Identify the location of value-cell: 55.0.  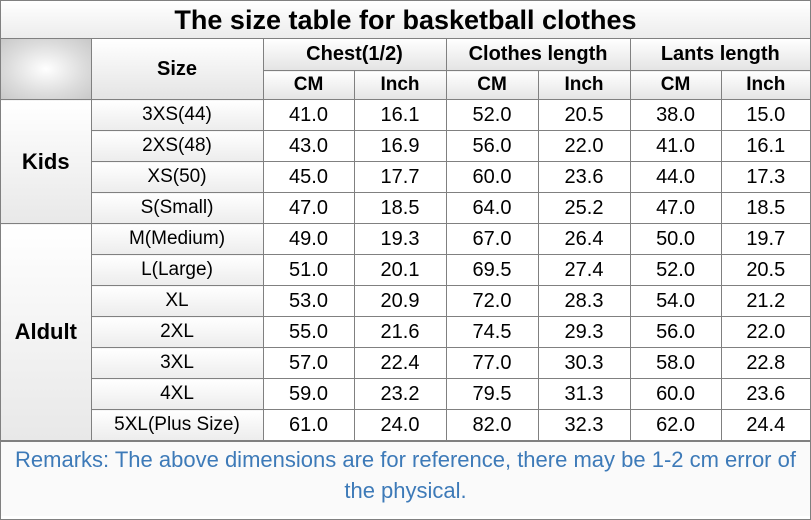
(308, 332).